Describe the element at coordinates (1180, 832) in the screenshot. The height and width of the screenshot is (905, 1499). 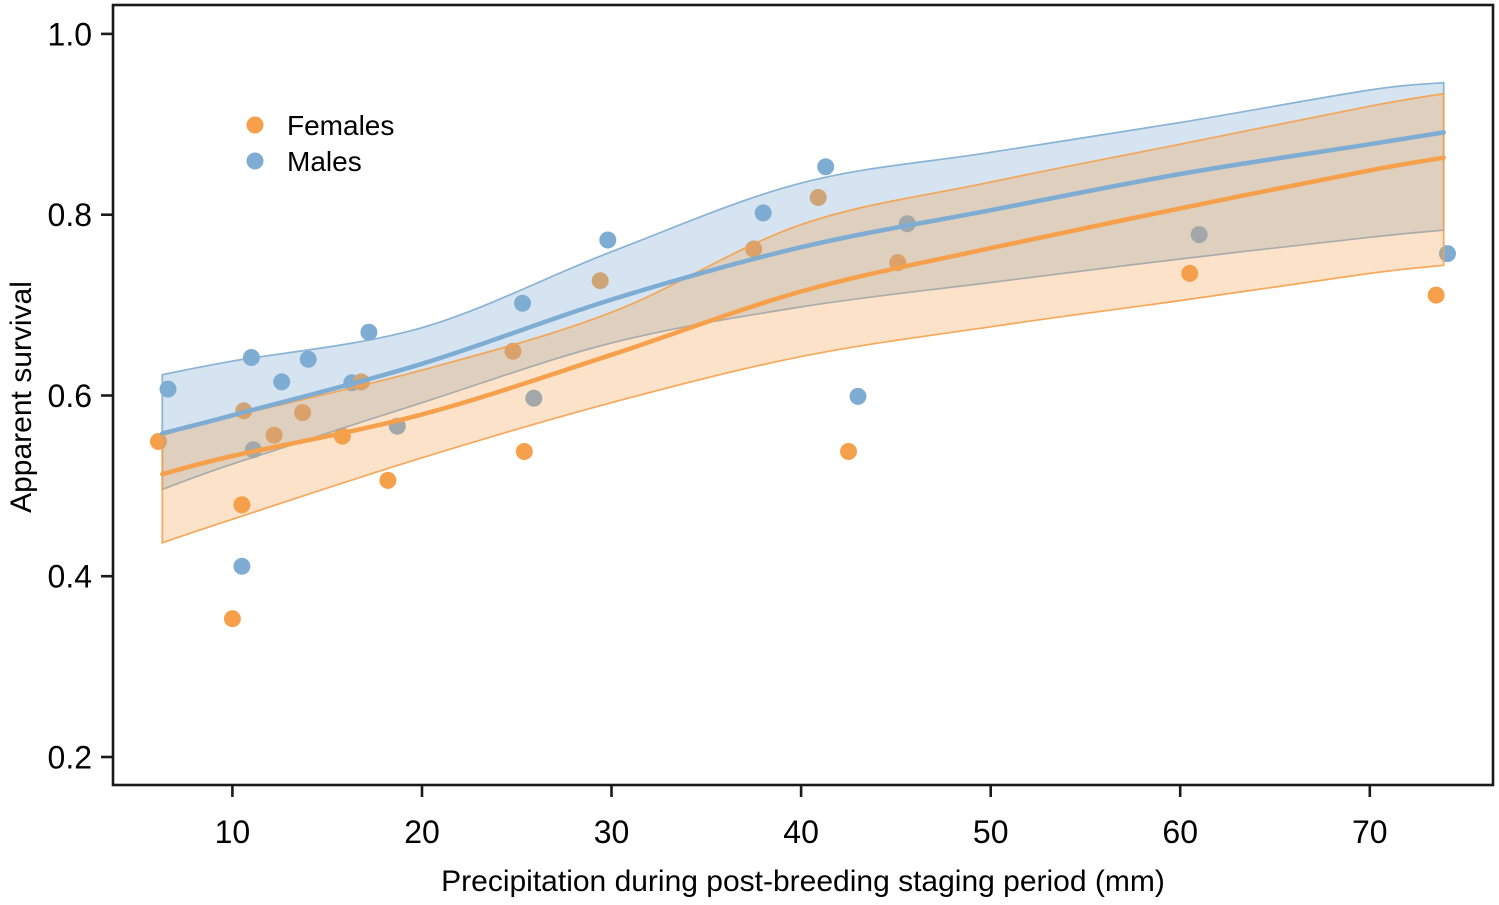
I see `x-axis-tick-label: 60` at that location.